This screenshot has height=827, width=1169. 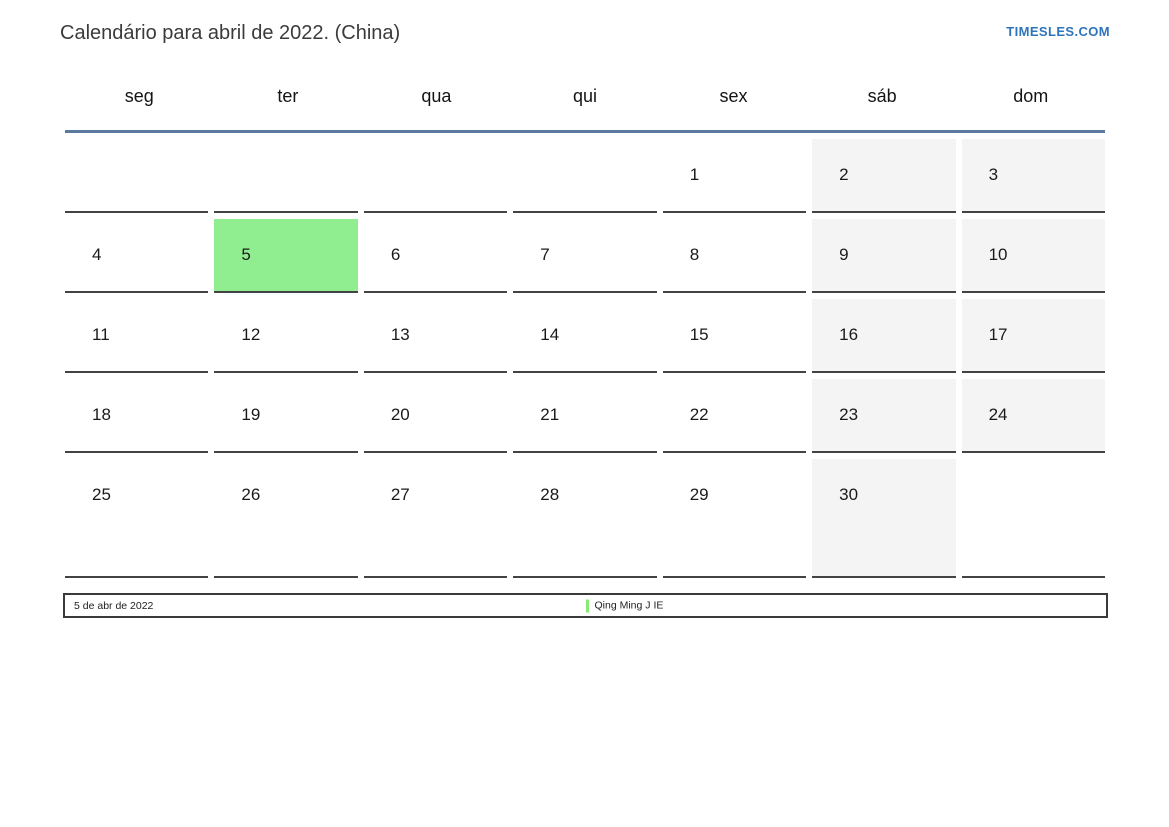 I want to click on day-cell-22: 22, so click(x=734, y=416).